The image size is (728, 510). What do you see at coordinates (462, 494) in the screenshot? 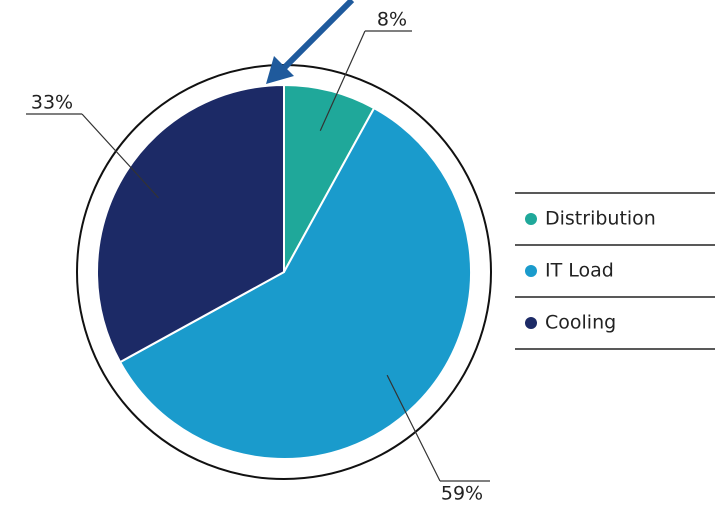
I see `slice-label: 59%` at bounding box center [462, 494].